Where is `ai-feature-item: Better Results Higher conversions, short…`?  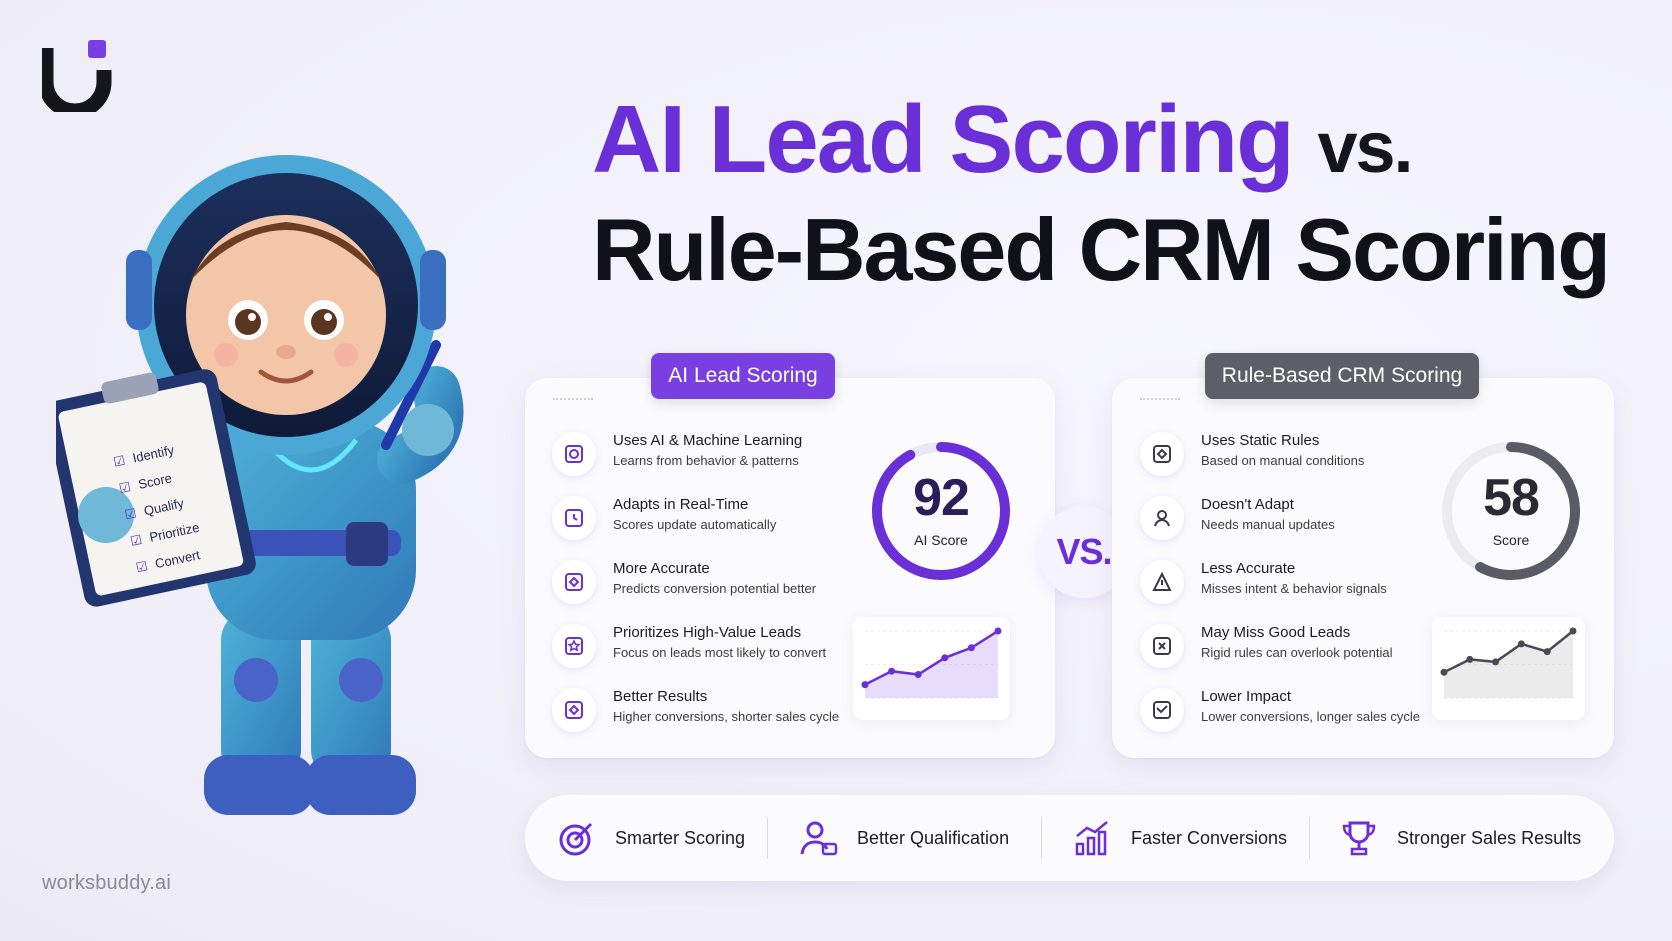 ai-feature-item: Better Results Higher conversions, short… is located at coordinates (702, 712).